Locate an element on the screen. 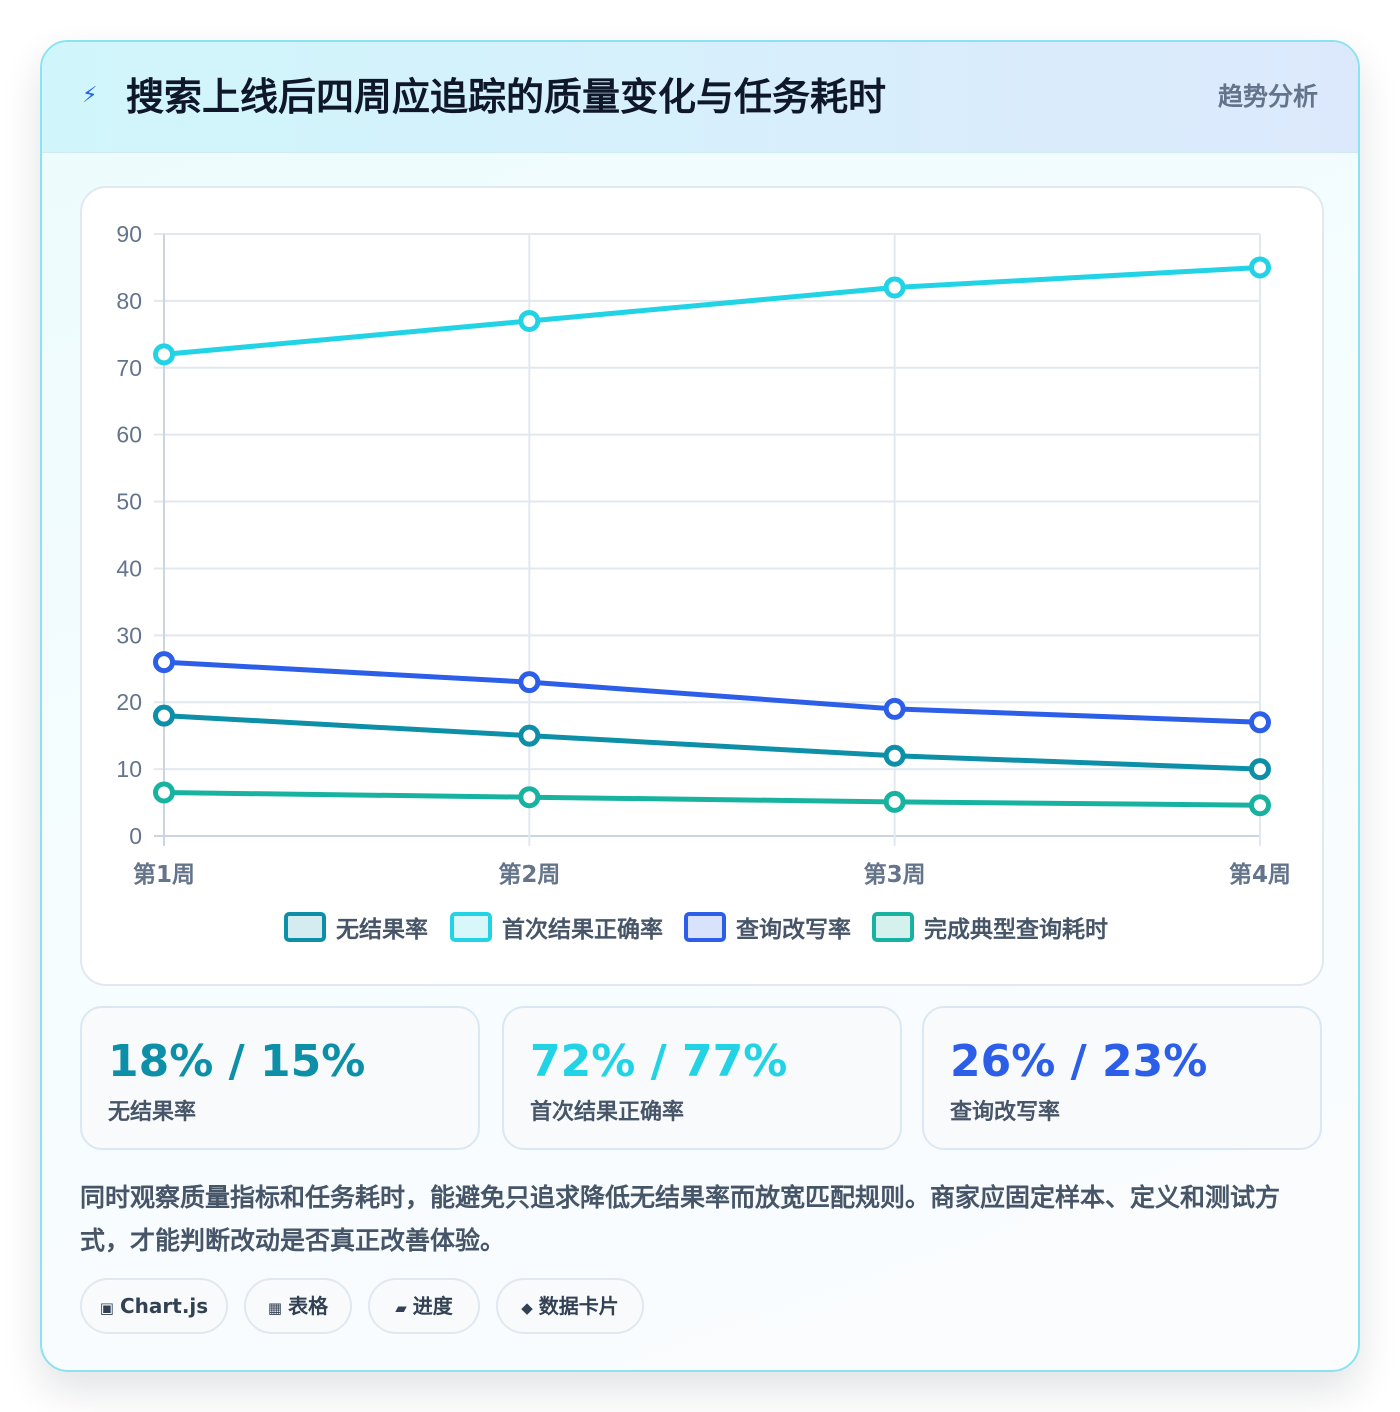 Image resolution: width=1400 pixels, height=1412 pixels. chip-progress: ▰ 进度 is located at coordinates (424, 1306).